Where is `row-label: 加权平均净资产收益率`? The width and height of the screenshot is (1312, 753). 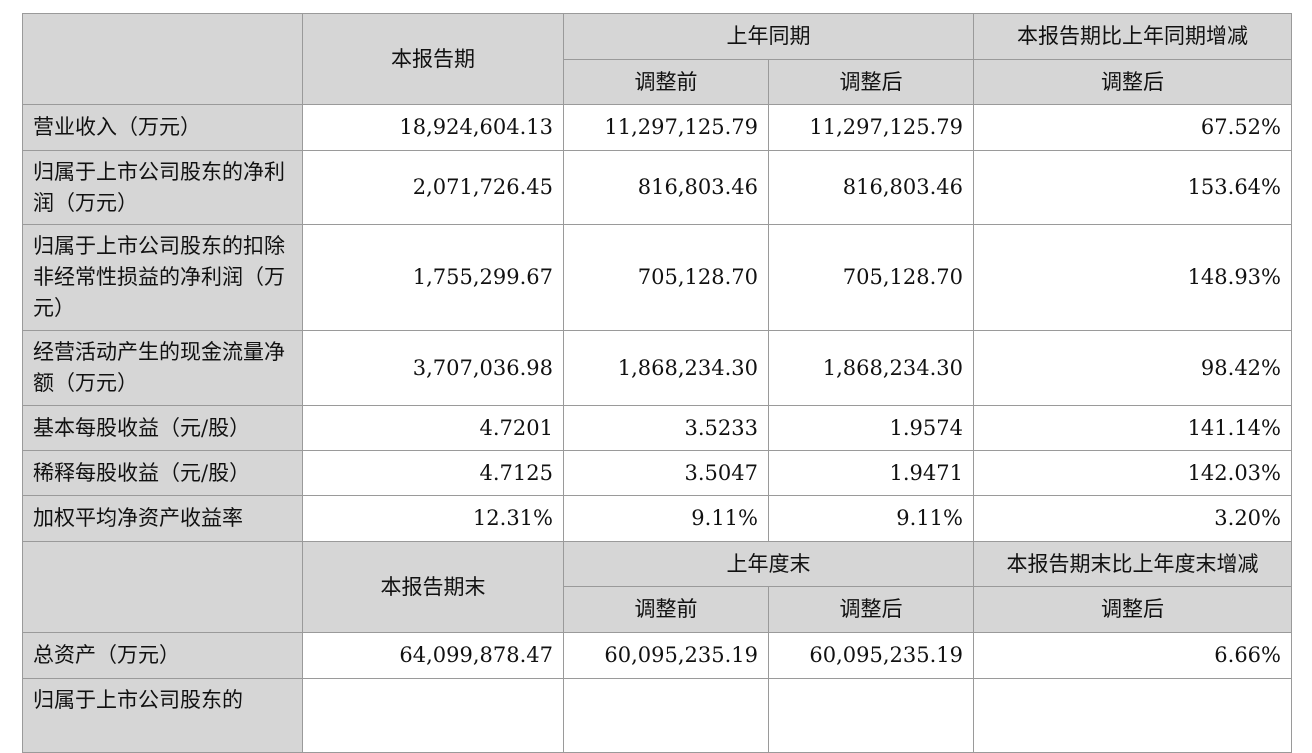 row-label: 加权平均净资产收益率 is located at coordinates (162, 518).